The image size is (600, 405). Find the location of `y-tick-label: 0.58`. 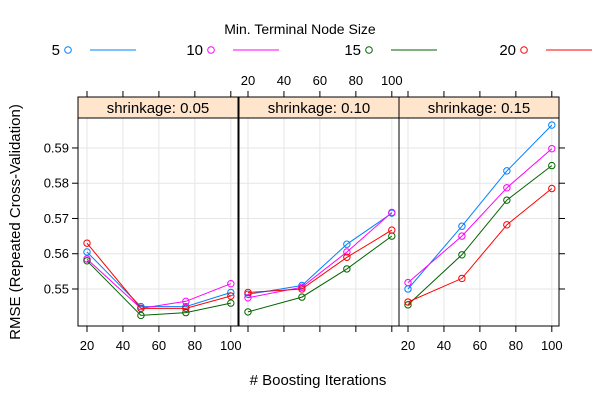

y-tick-label: 0.58 is located at coordinates (56, 183).